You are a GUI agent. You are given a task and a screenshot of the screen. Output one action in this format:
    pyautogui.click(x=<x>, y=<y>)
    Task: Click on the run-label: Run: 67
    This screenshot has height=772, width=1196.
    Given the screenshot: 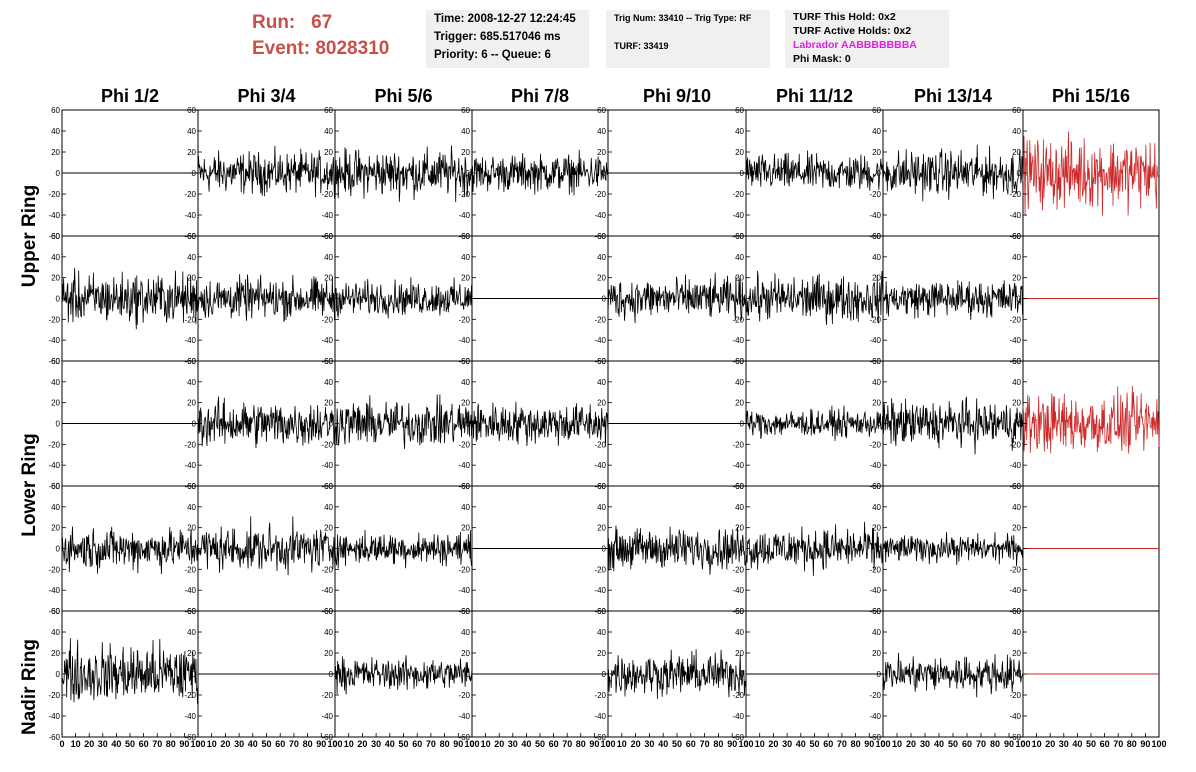 What is the action you would take?
    pyautogui.click(x=292, y=23)
    